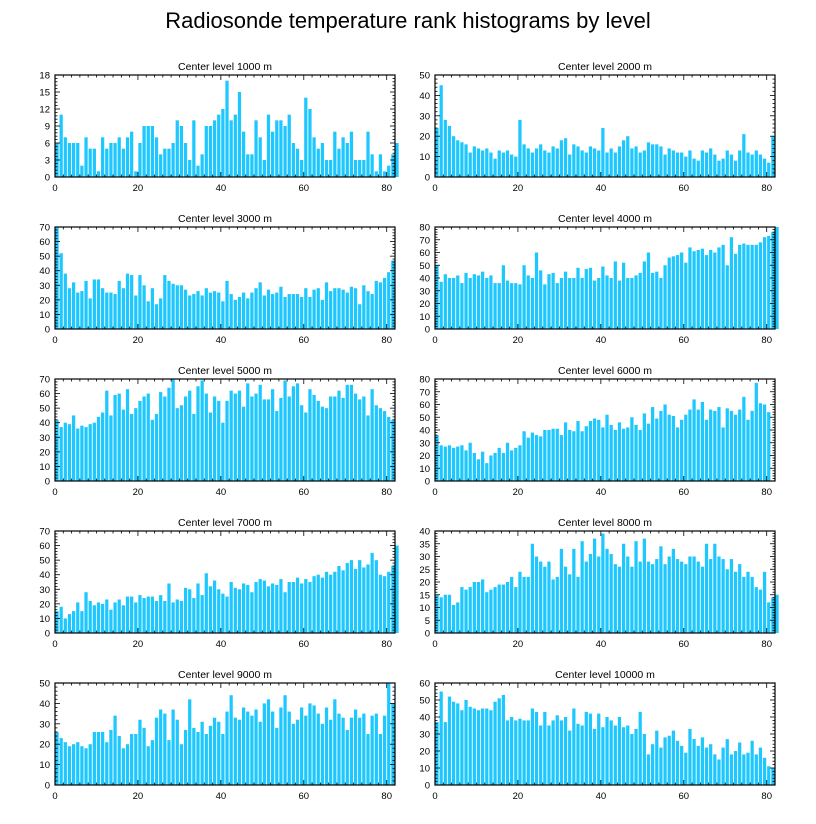  I want to click on x-tick-label: 0, so click(434, 492).